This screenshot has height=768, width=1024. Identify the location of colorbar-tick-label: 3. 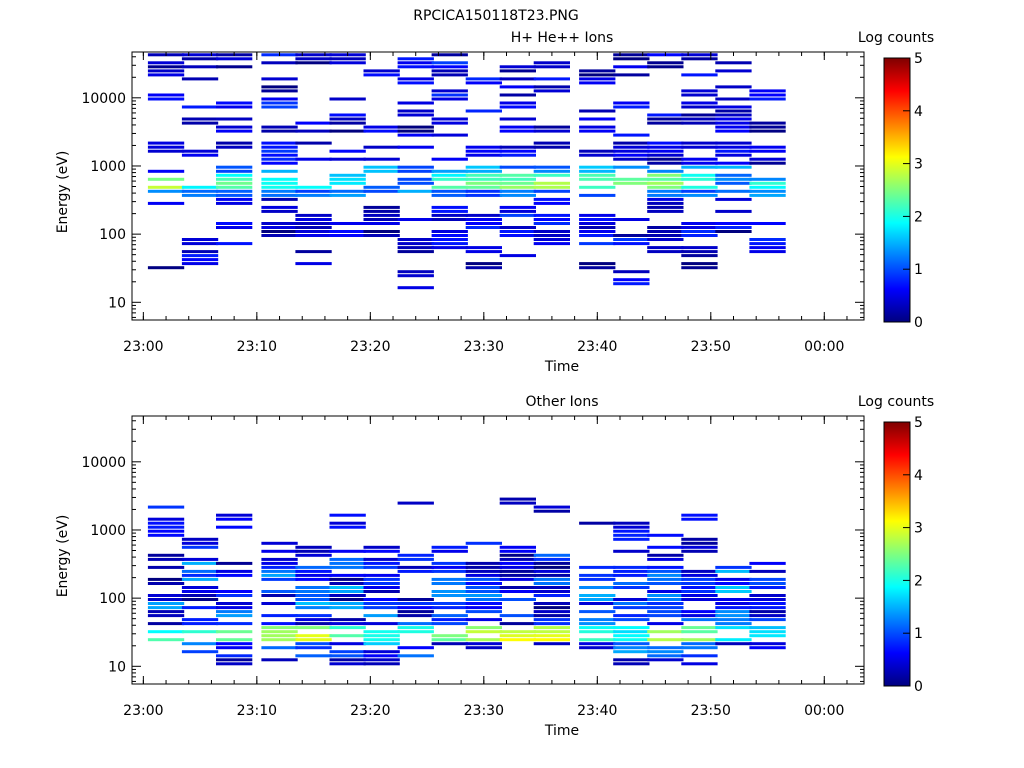
(918, 529).